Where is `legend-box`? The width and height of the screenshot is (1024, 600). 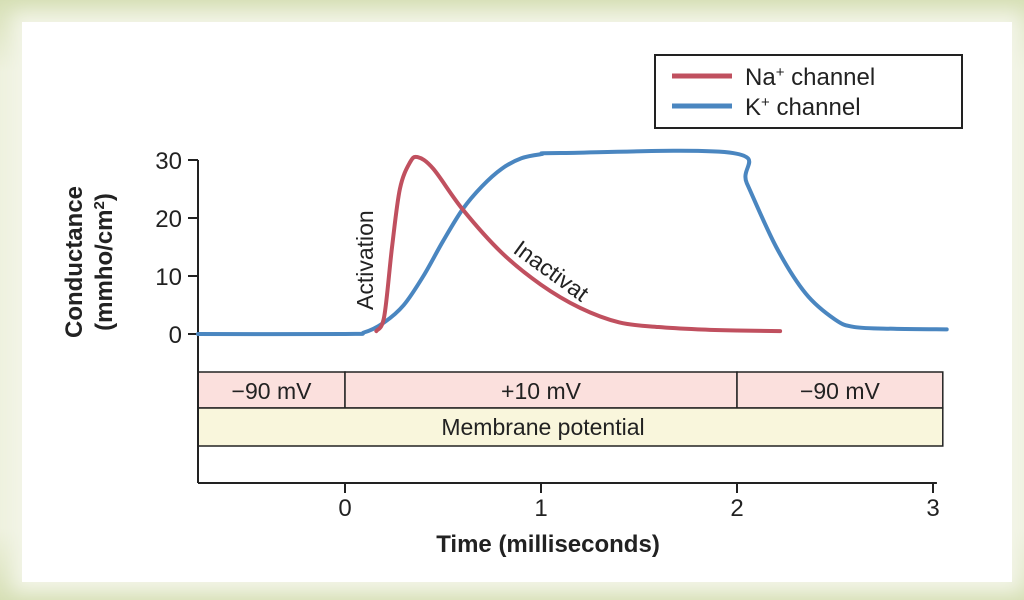 legend-box is located at coordinates (808, 91).